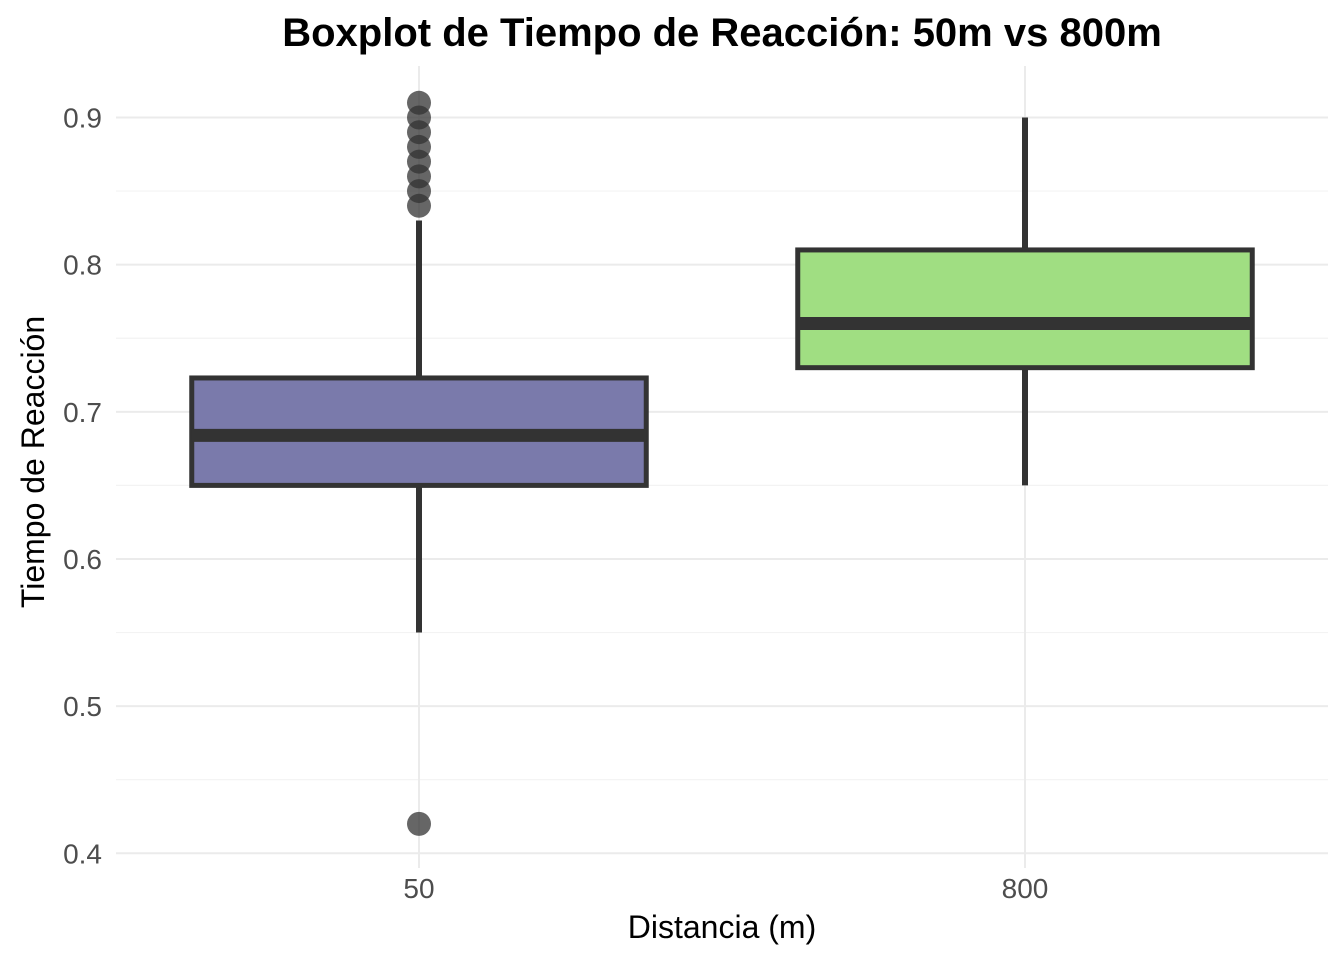  Describe the element at coordinates (82, 559) in the screenshot. I see `y-tick-label: 0.6` at that location.